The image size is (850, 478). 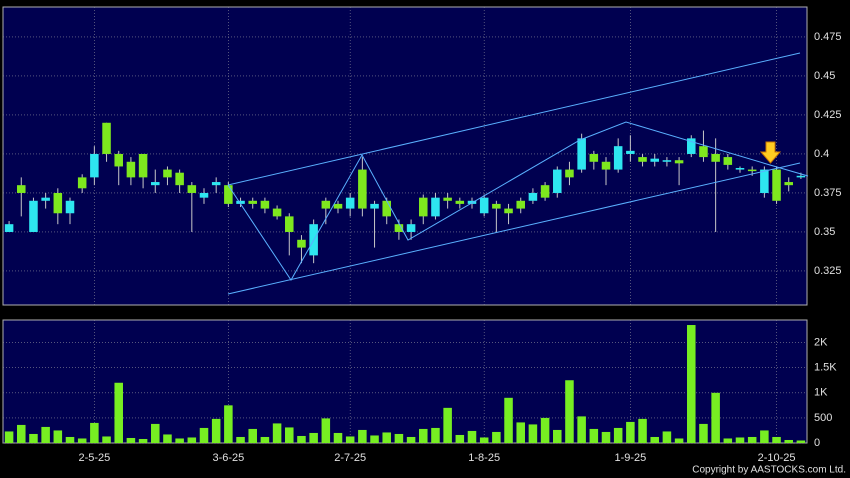 I want to click on copyright: Copyright by AASTOCKS.com Ltd., so click(x=769, y=470).